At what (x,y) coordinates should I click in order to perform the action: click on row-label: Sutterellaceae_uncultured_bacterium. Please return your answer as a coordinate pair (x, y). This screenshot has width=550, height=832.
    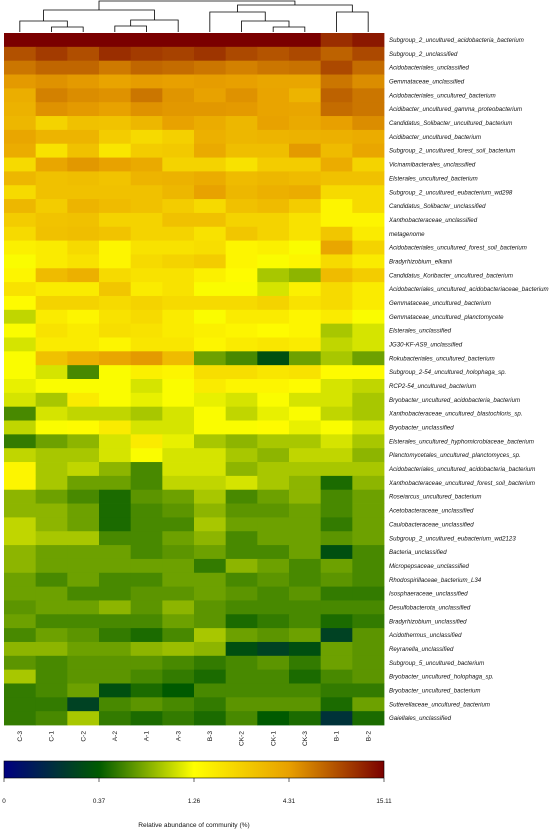
    Looking at the image, I should click on (439, 704).